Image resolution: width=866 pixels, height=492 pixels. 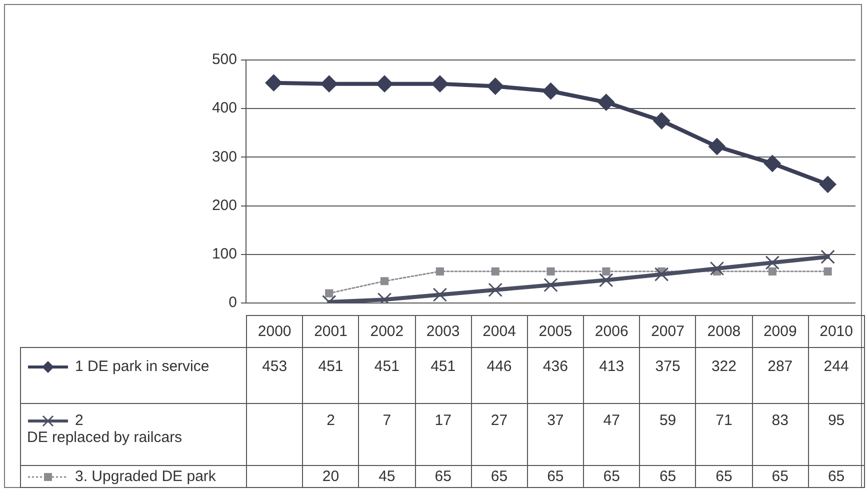 What do you see at coordinates (724, 332) in the screenshot?
I see `x-tick-label: 2008` at bounding box center [724, 332].